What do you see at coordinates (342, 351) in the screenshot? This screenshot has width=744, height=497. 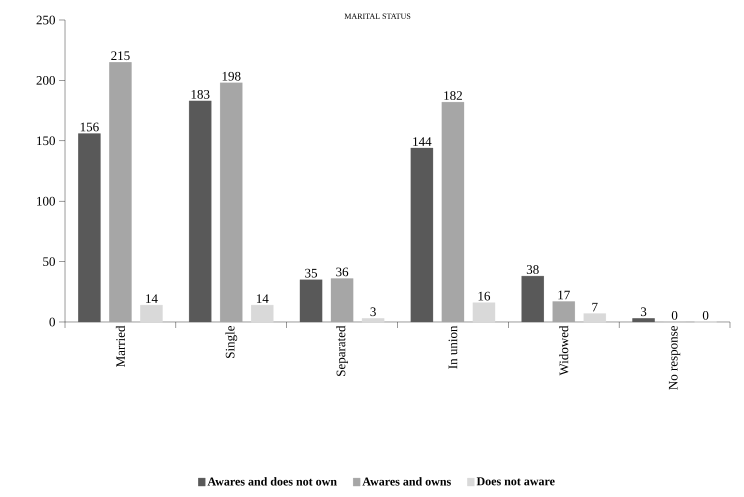 I see `x-tick-label: Separated` at bounding box center [342, 351].